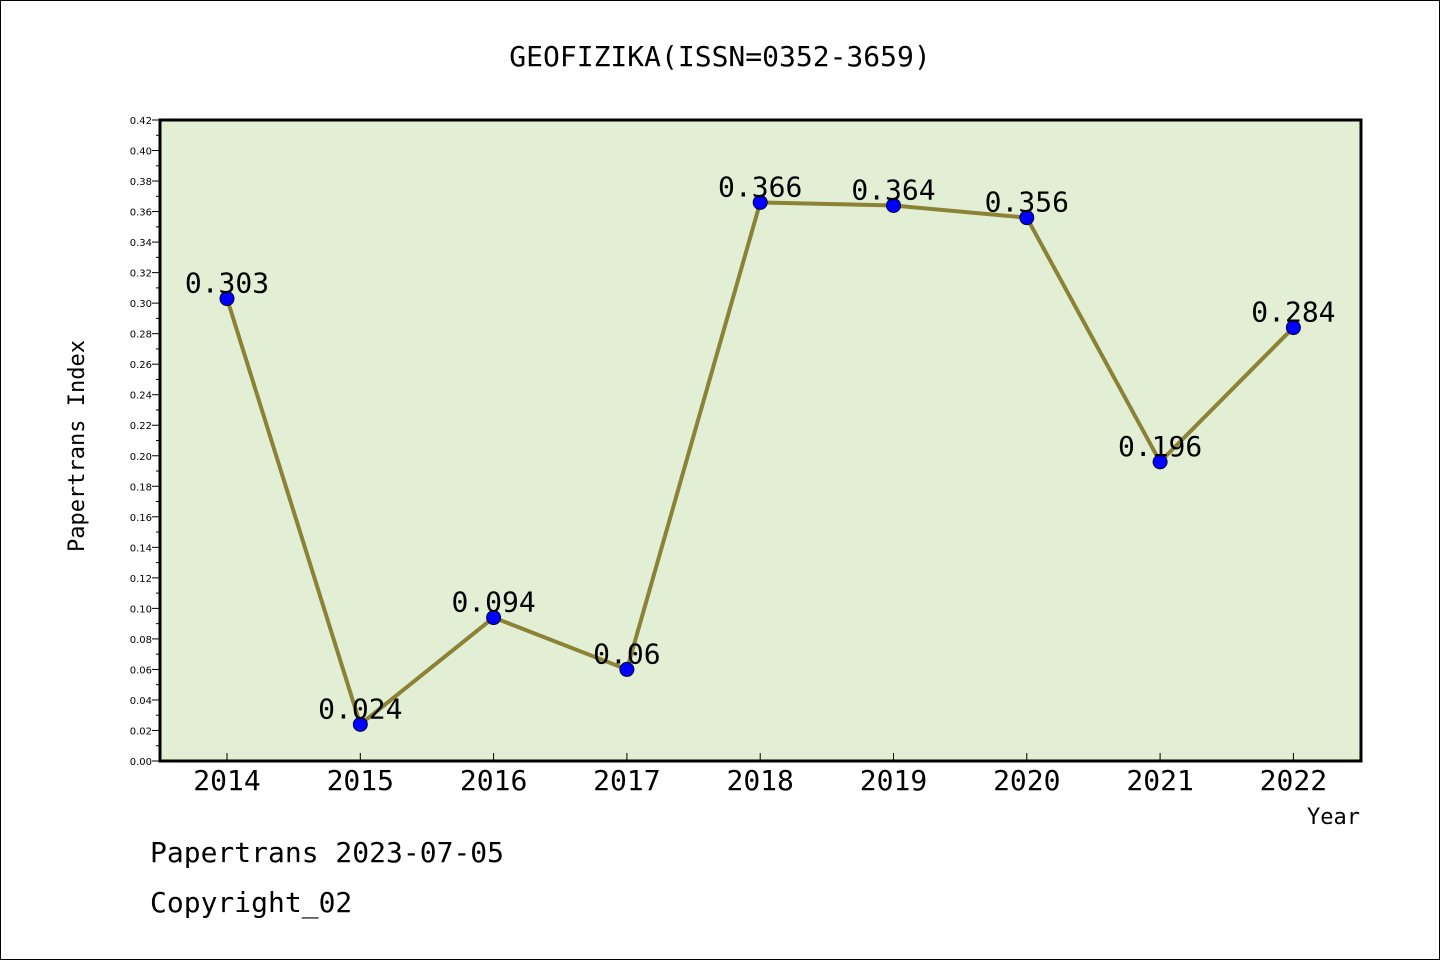 Image resolution: width=1440 pixels, height=960 pixels. Describe the element at coordinates (141, 487) in the screenshot. I see `y-tick-label: 0.18` at that location.